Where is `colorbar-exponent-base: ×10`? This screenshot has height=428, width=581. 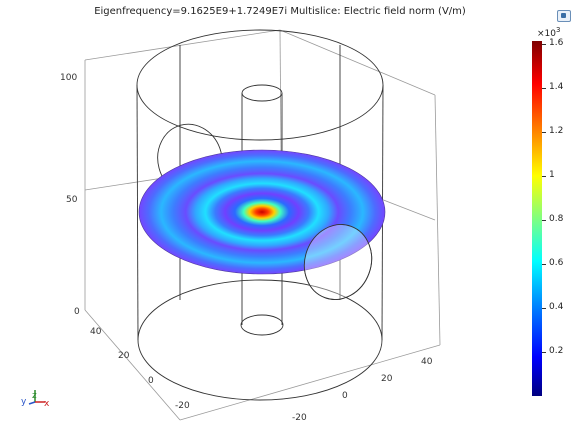 colorbar-exponent-base: ×10 is located at coordinates (546, 34).